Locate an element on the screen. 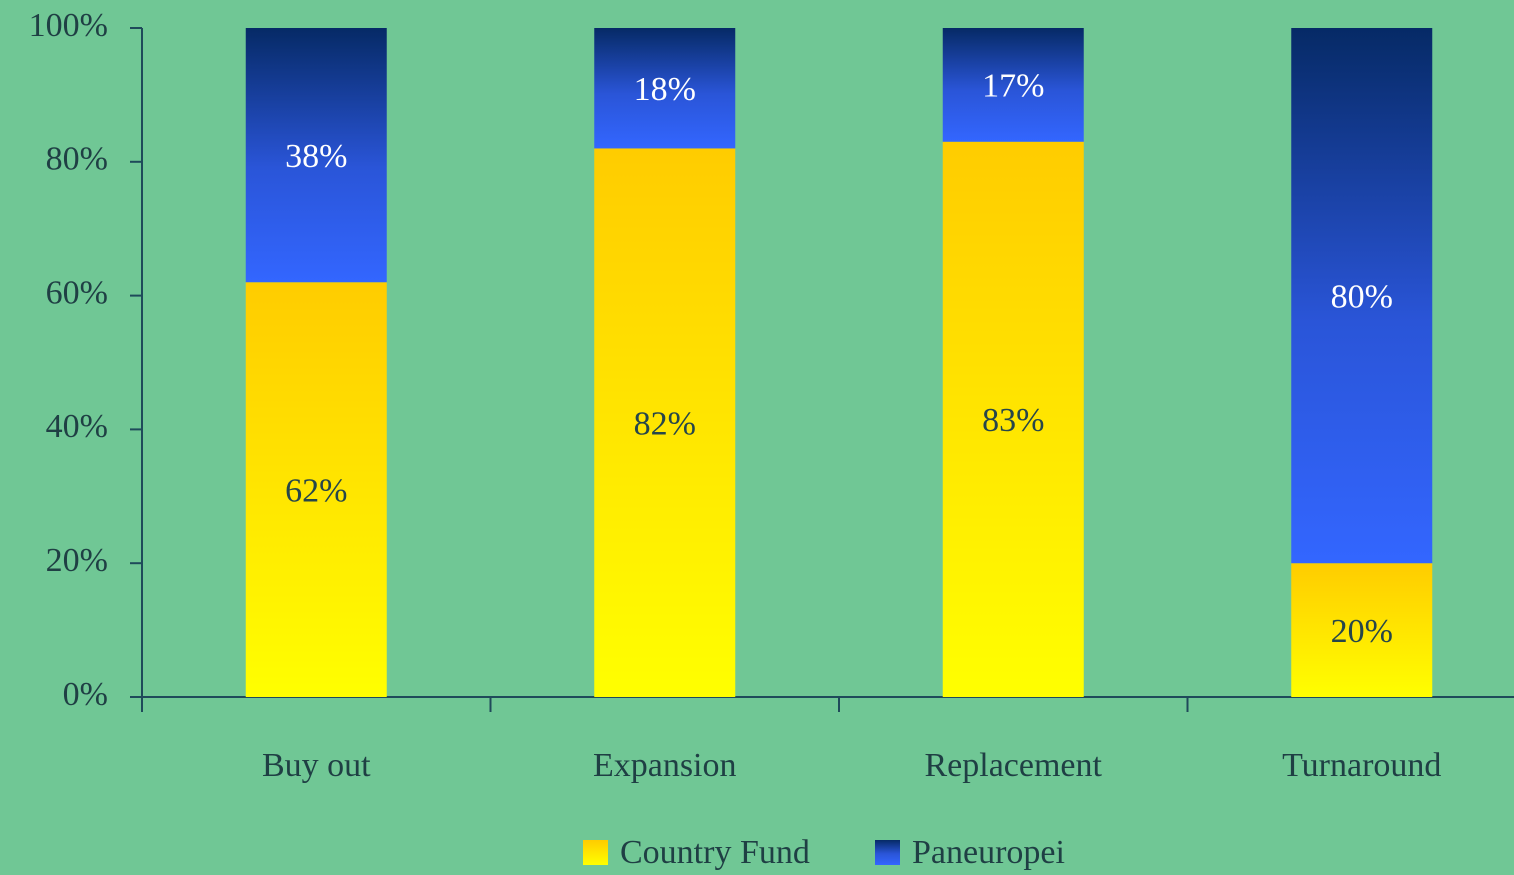 The width and height of the screenshot is (1514, 875). y-tick-label: 40% is located at coordinates (77, 426).